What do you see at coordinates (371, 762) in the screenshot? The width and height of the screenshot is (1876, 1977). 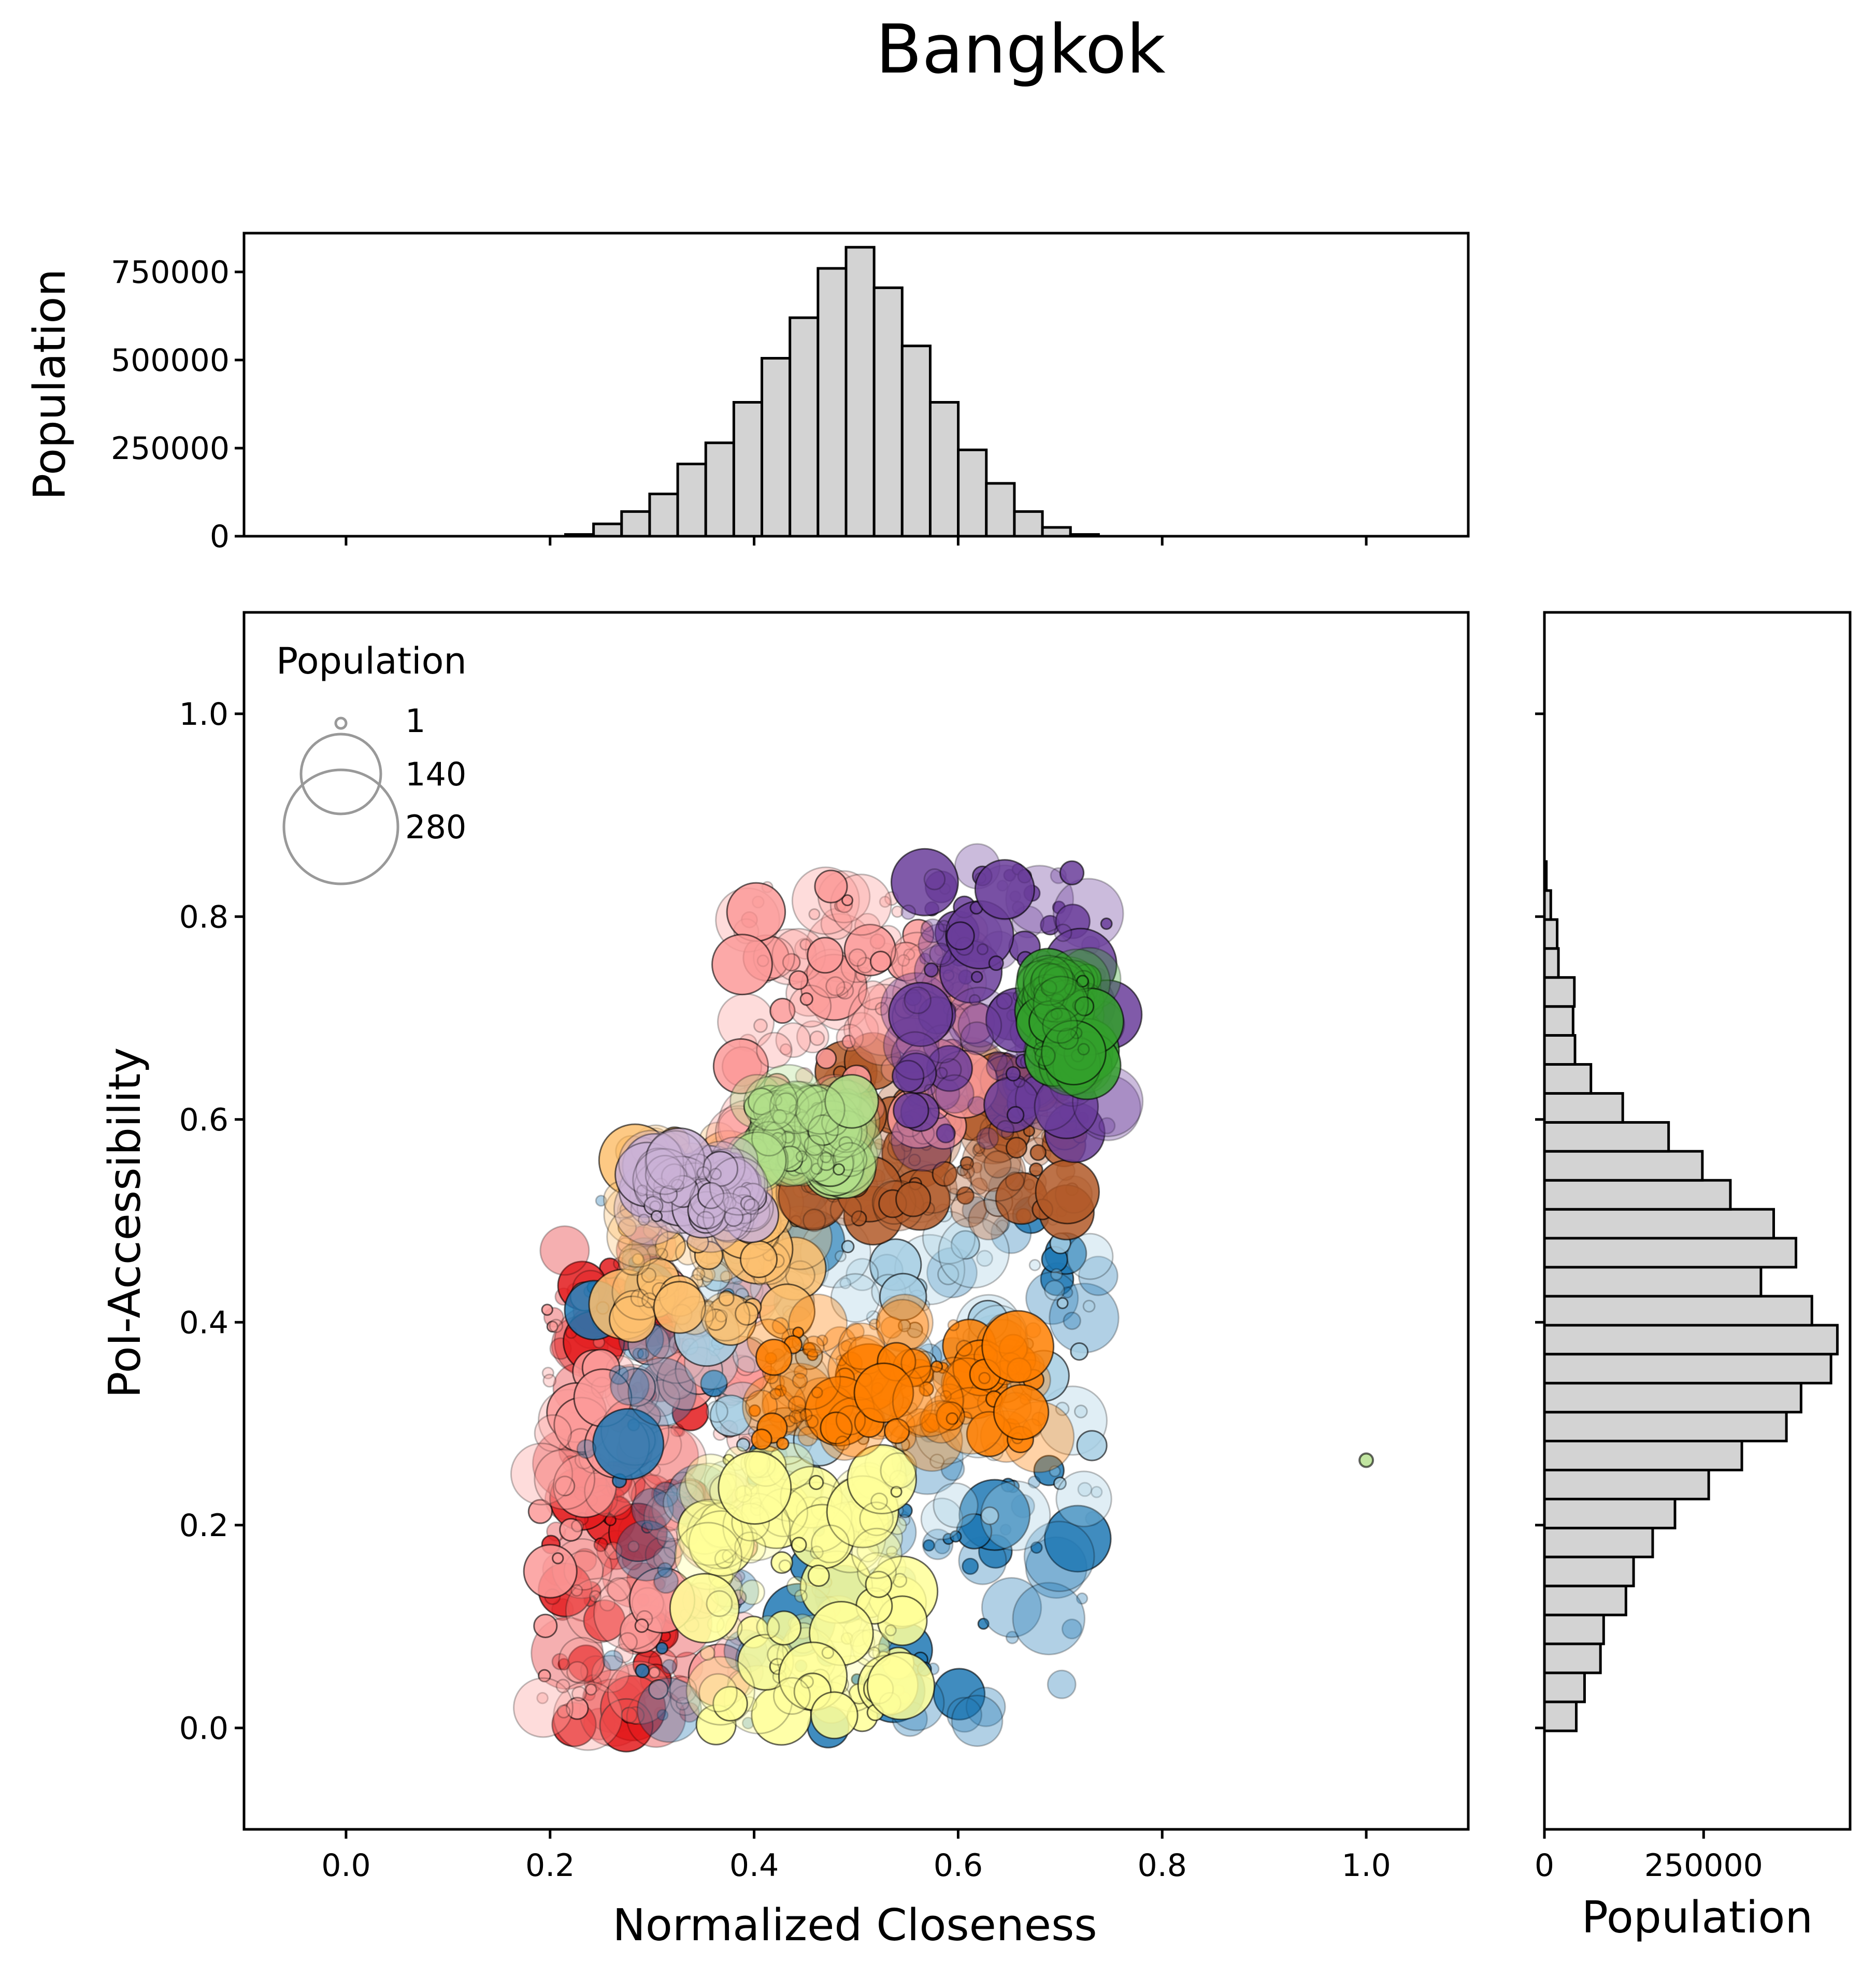 I see `size-legend: Population 1 140 280` at bounding box center [371, 762].